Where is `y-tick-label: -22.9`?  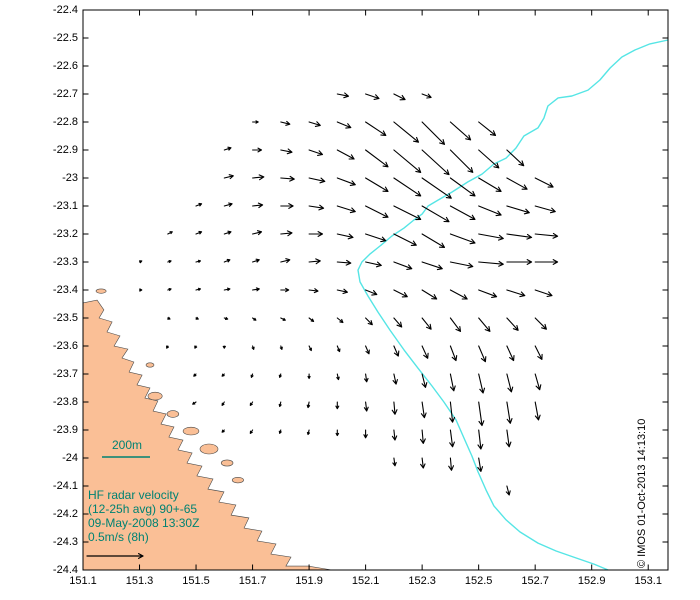
y-tick-label: -22.9 is located at coordinates (65, 150).